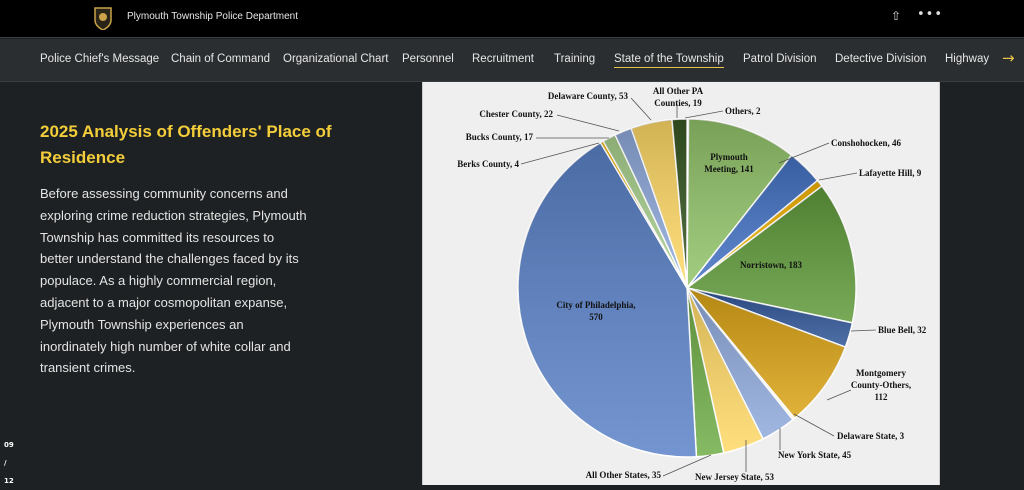  What do you see at coordinates (866, 143) in the screenshot?
I see `data-label: Conshohocken, 46` at bounding box center [866, 143].